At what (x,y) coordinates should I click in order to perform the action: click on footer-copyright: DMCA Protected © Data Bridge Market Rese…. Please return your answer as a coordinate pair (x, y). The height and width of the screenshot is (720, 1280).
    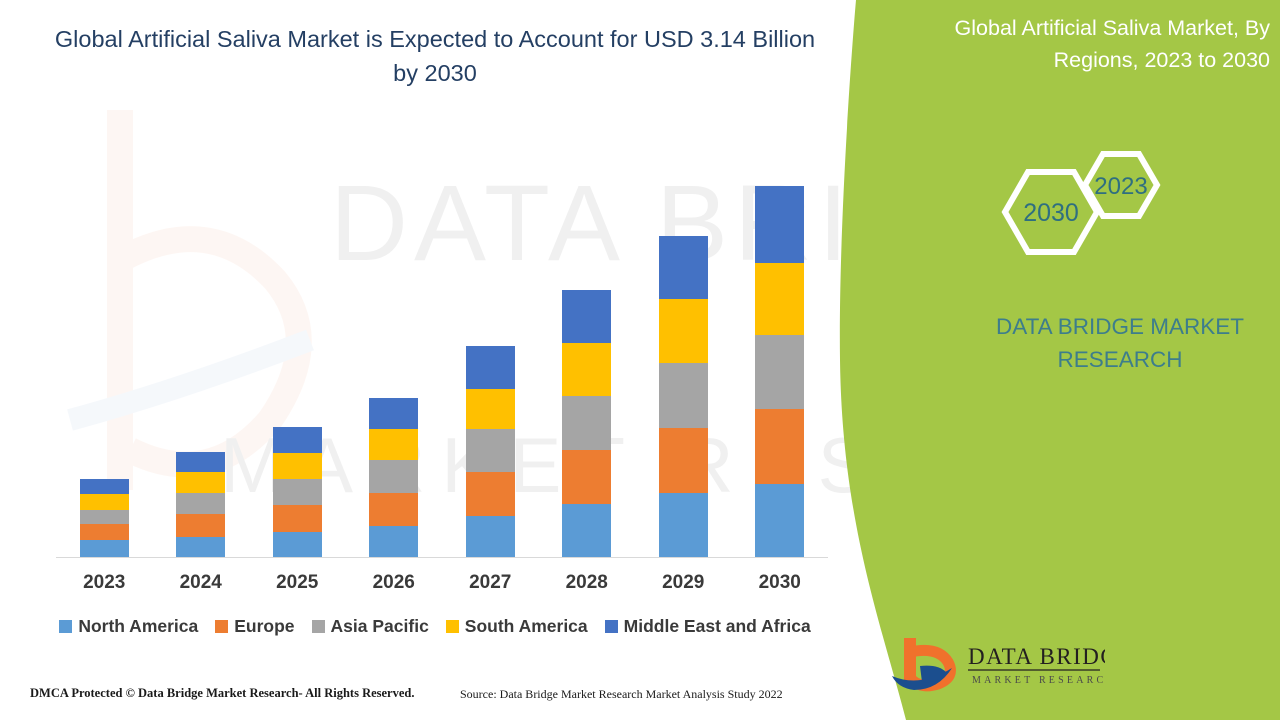
    Looking at the image, I should click on (222, 693).